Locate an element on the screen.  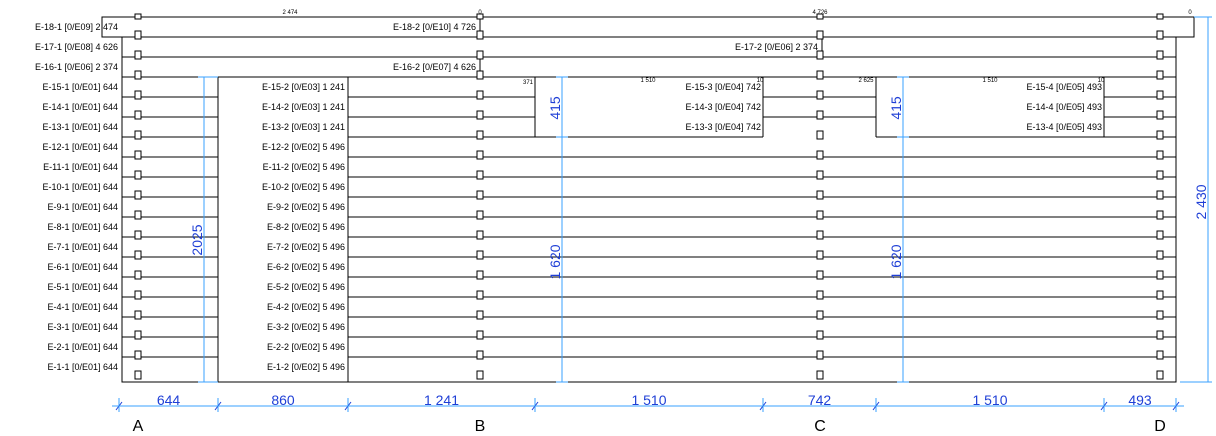
dim-opening2-lower: 1 620 is located at coordinates (896, 261).